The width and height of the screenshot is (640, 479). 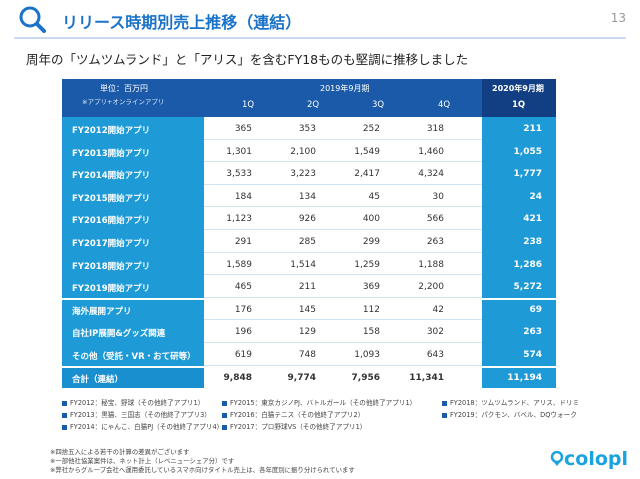 What do you see at coordinates (140, 415) in the screenshot?
I see `legend-text: FY2013：黒猫、三国志（その他終了アプリ3）` at bounding box center [140, 415].